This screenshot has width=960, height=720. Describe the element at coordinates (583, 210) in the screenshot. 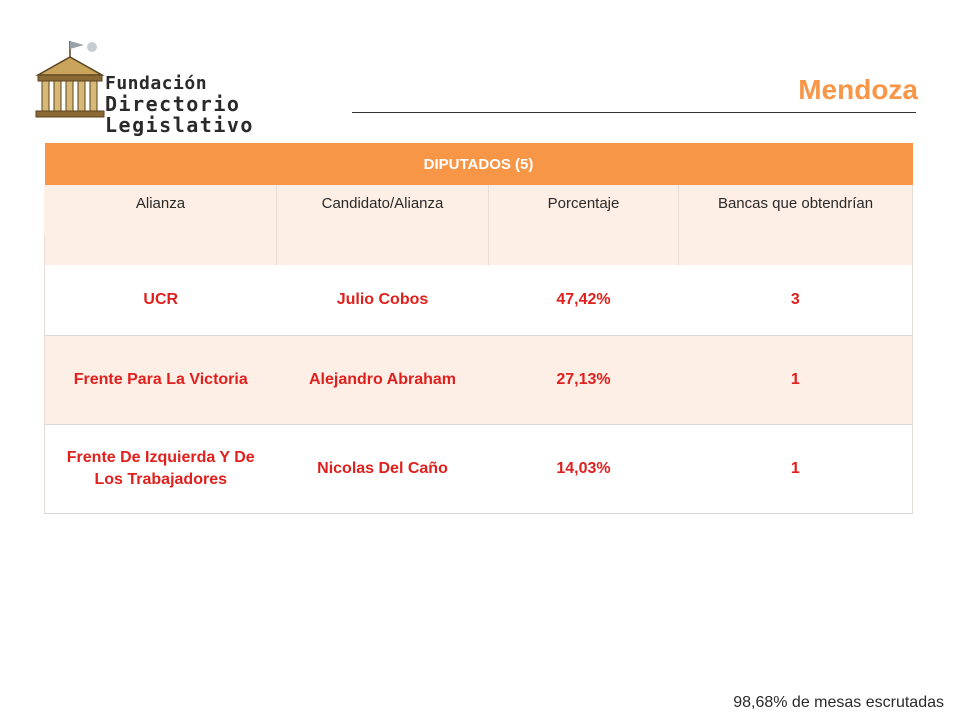

I see `column-header-porcentaje: Porcentaje` at that location.